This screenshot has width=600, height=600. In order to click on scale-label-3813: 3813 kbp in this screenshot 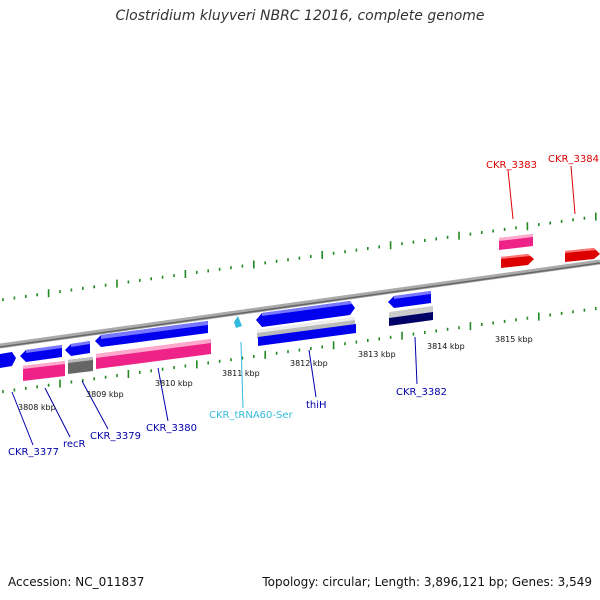, I will do `click(377, 354)`.